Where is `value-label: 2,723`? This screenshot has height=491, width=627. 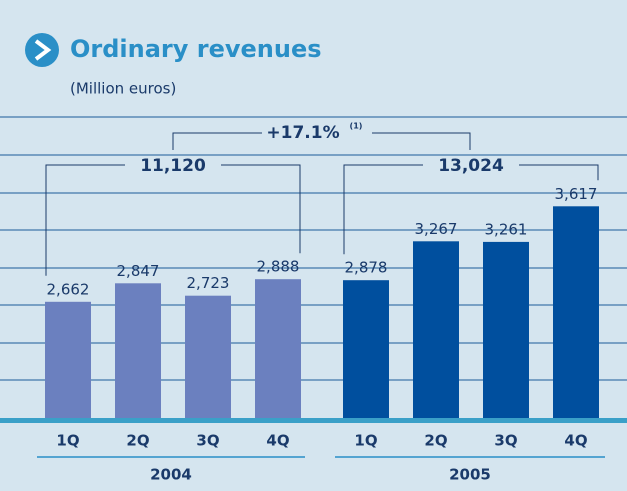
value-label: 2,723 is located at coordinates (208, 283).